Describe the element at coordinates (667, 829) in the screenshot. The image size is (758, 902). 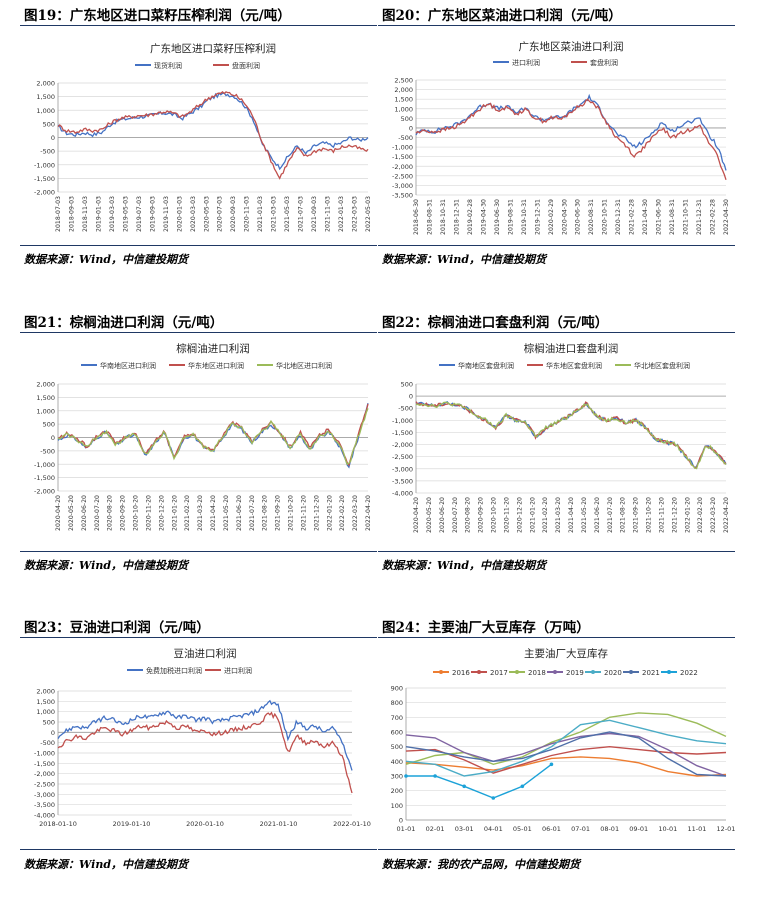
I see `x-tick-label: 10-01` at that location.